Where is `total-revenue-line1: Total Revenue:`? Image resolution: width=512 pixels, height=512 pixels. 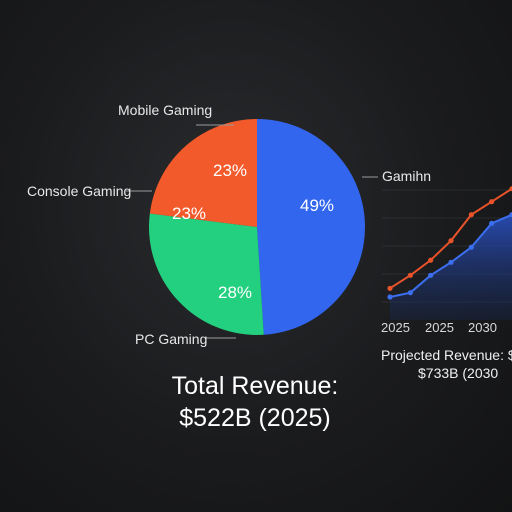
total-revenue-line1: Total Revenue: is located at coordinates (255, 386).